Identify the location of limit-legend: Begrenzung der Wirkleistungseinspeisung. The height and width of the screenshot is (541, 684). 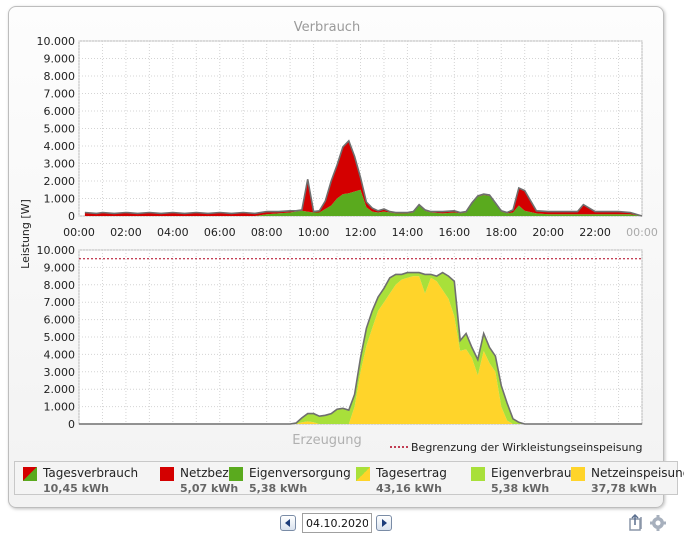
(516, 447).